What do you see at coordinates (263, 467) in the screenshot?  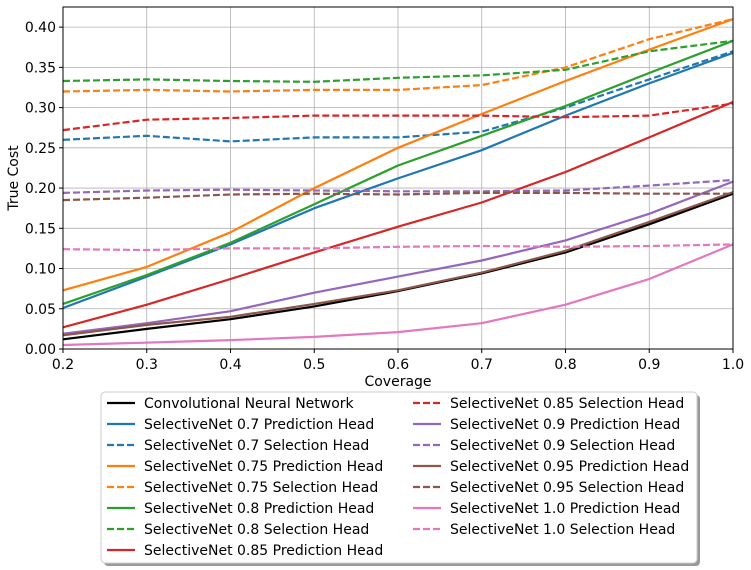 I see `legend-entry: SelectiveNet 0.75 Prediction Head` at bounding box center [263, 467].